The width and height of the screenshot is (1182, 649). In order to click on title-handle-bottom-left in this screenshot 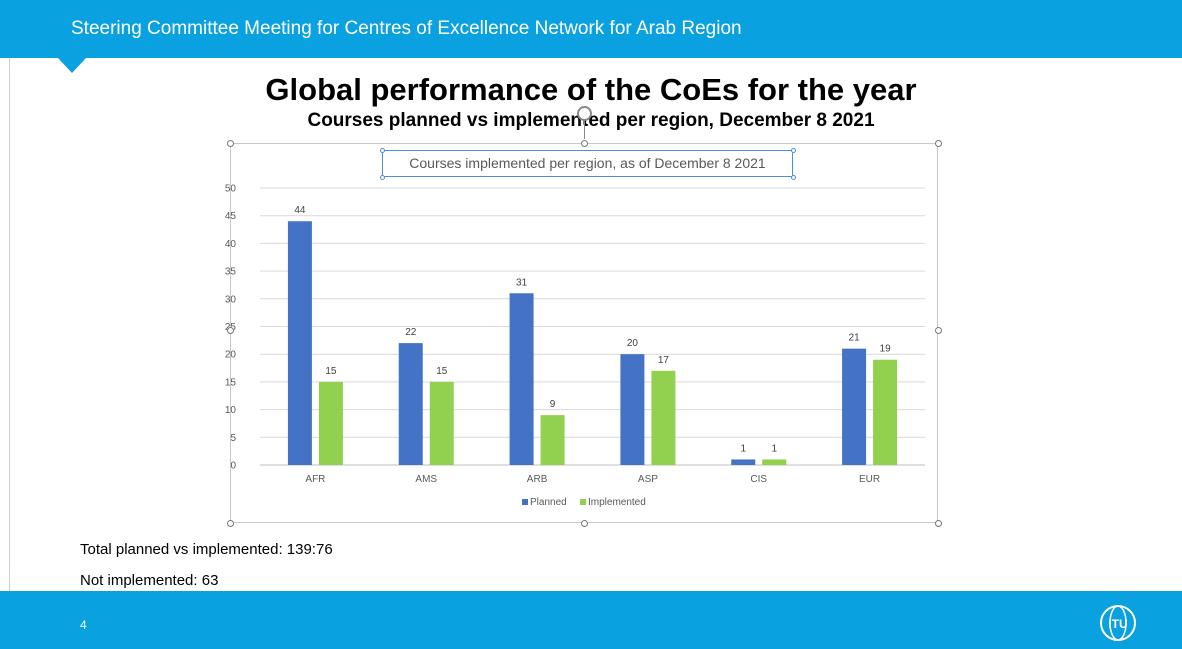, I will do `click(382, 177)`.